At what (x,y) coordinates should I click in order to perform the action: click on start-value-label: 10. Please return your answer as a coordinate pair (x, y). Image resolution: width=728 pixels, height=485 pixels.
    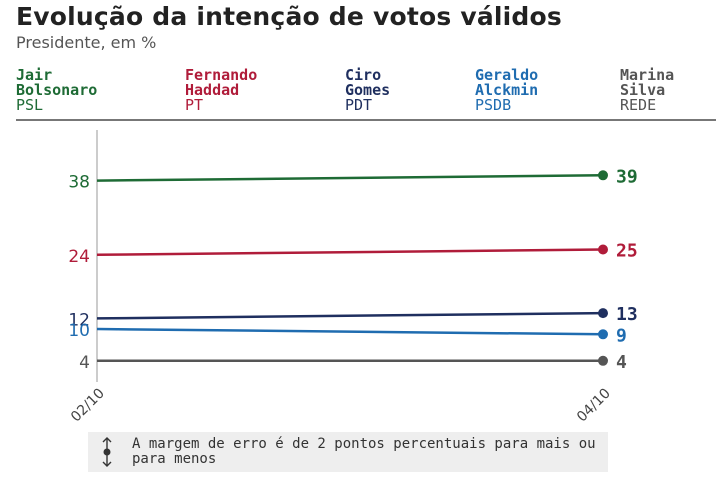
    Looking at the image, I should click on (79, 331).